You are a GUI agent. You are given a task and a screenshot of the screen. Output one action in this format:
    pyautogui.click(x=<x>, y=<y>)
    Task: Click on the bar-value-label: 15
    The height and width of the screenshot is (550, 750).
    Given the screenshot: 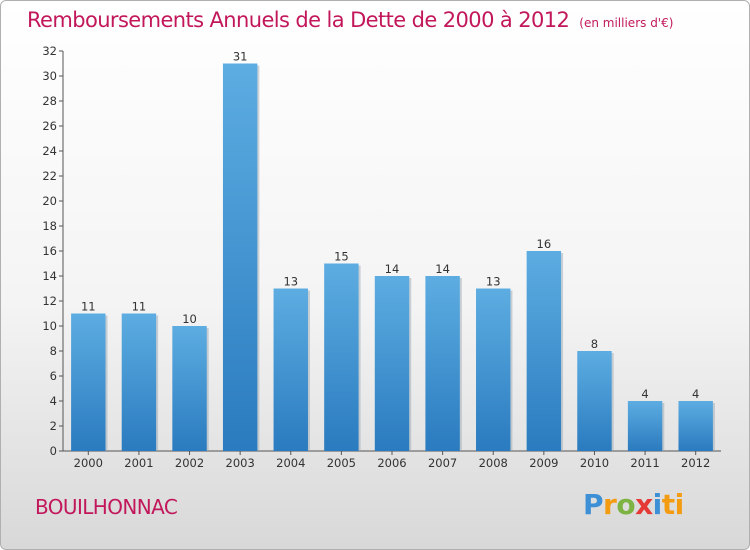 What is the action you would take?
    pyautogui.click(x=341, y=257)
    